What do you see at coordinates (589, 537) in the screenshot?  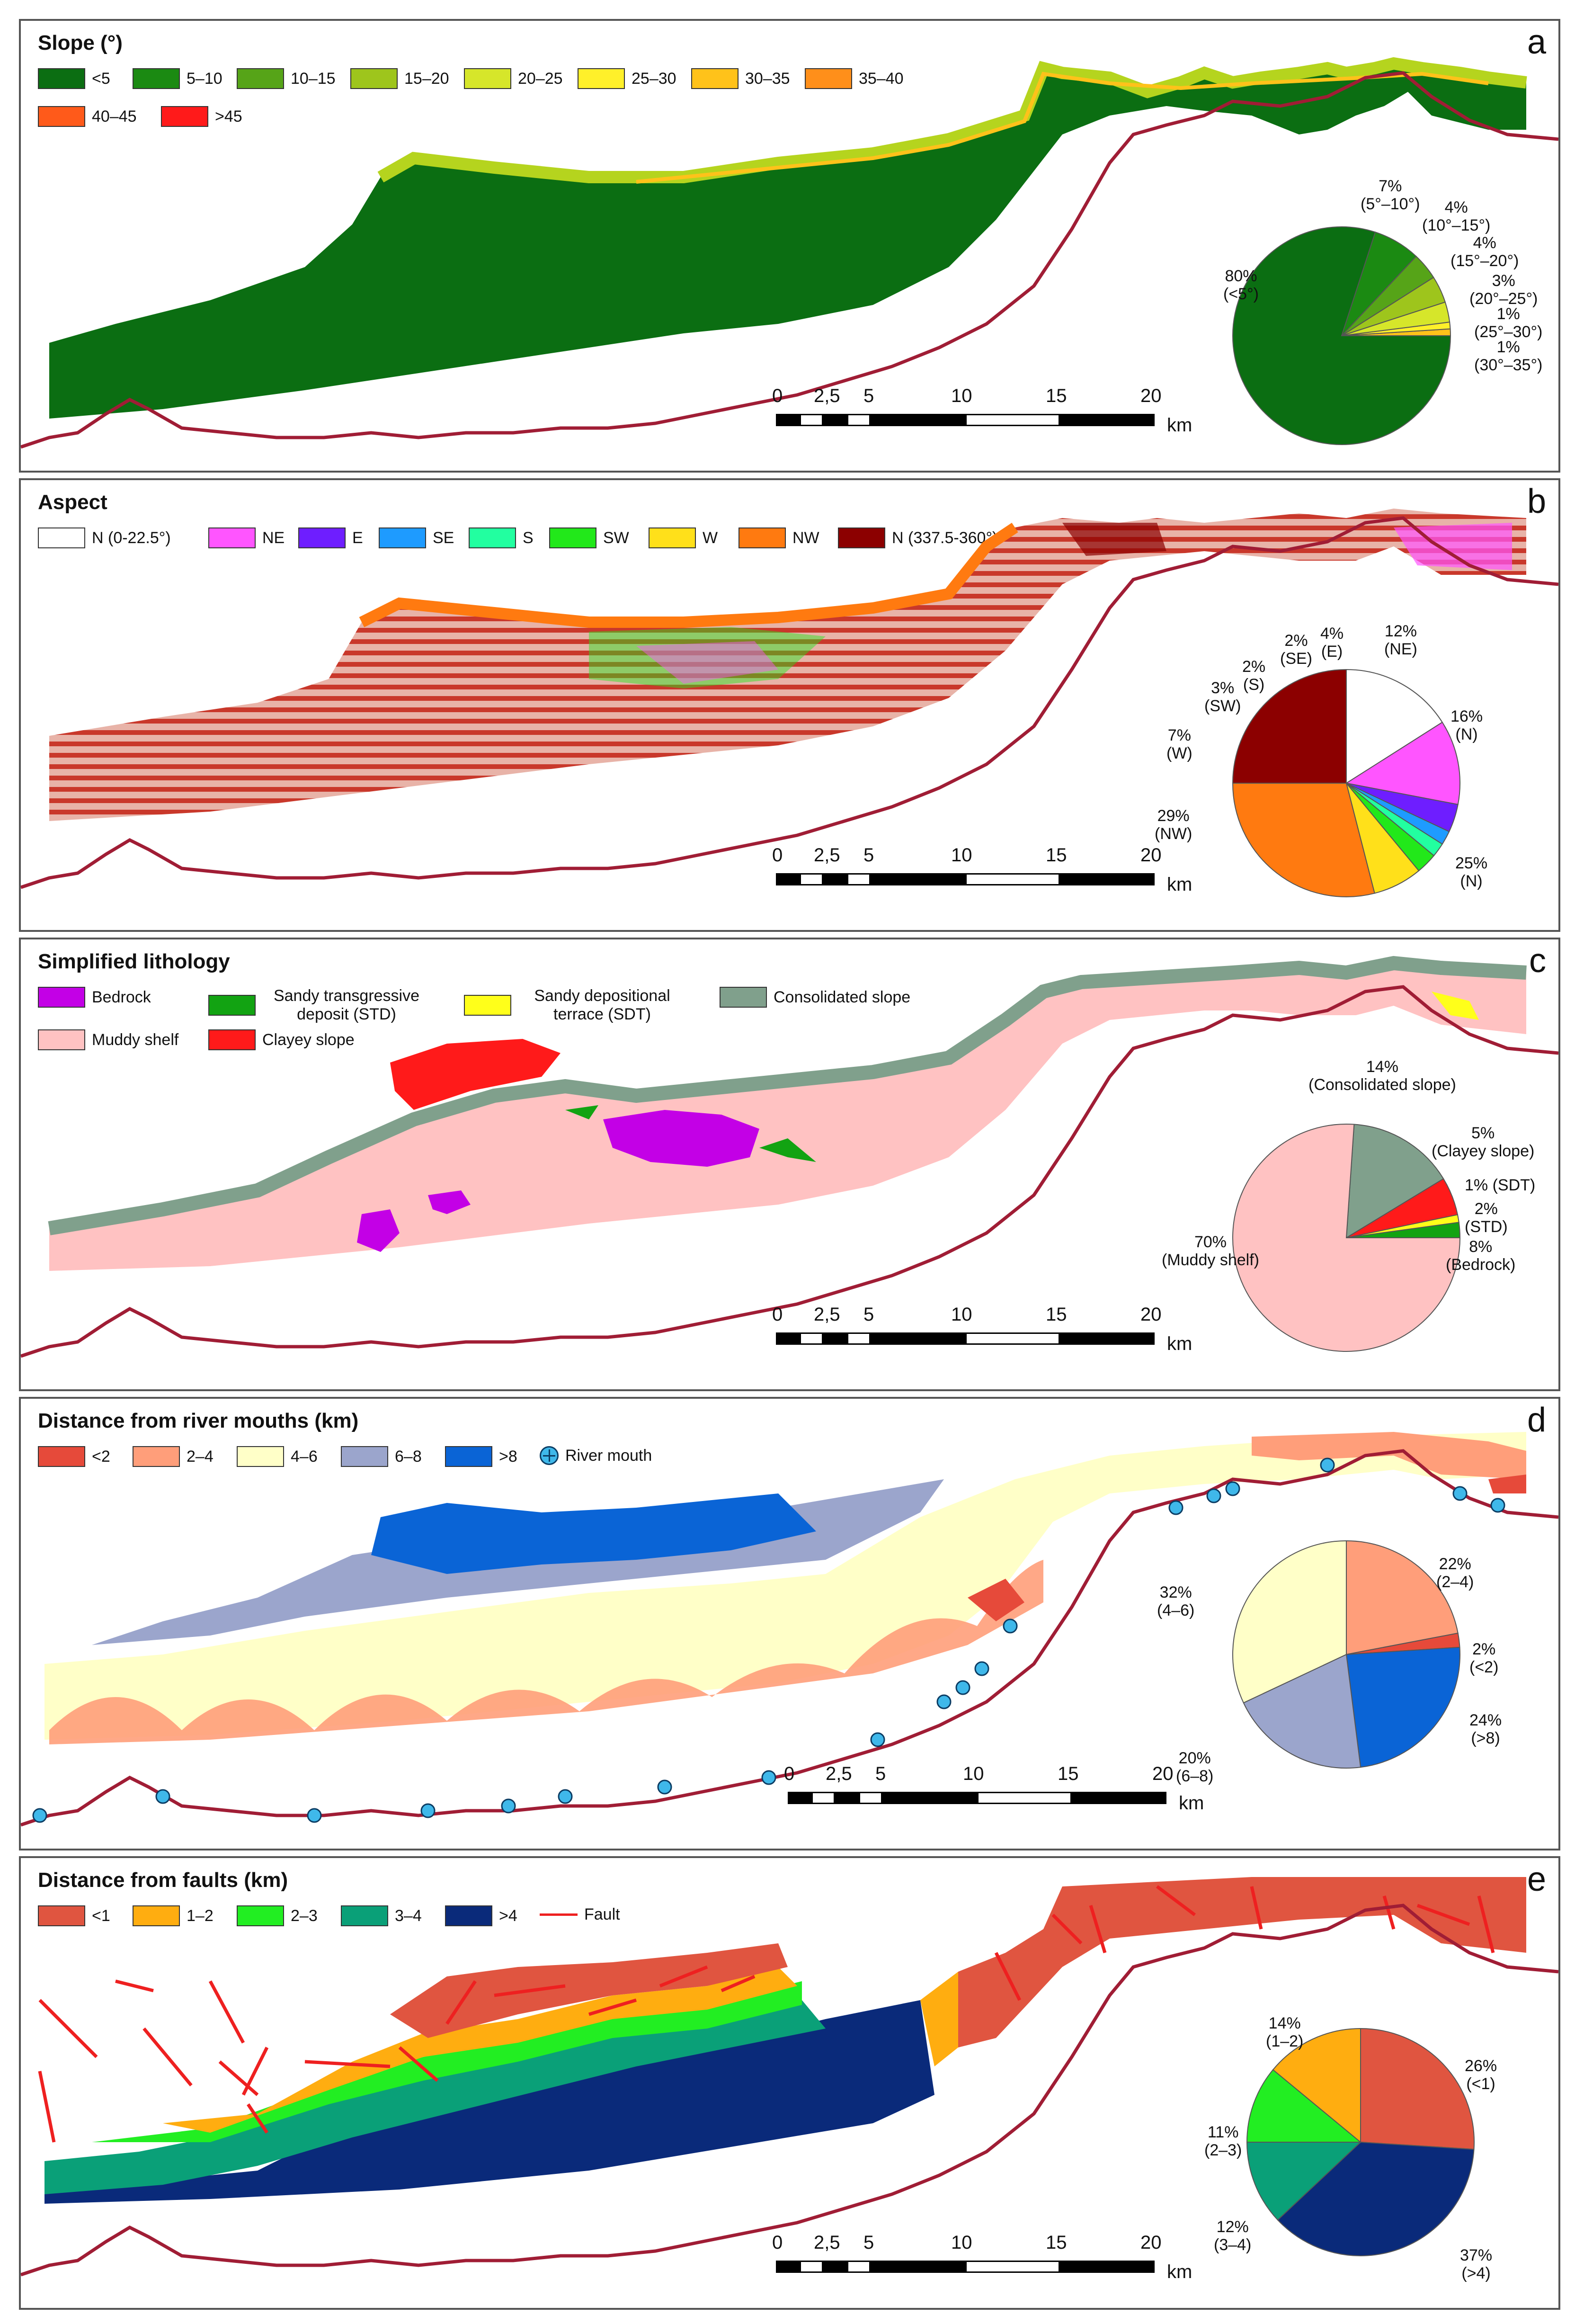 I see `legend-item: SW` at bounding box center [589, 537].